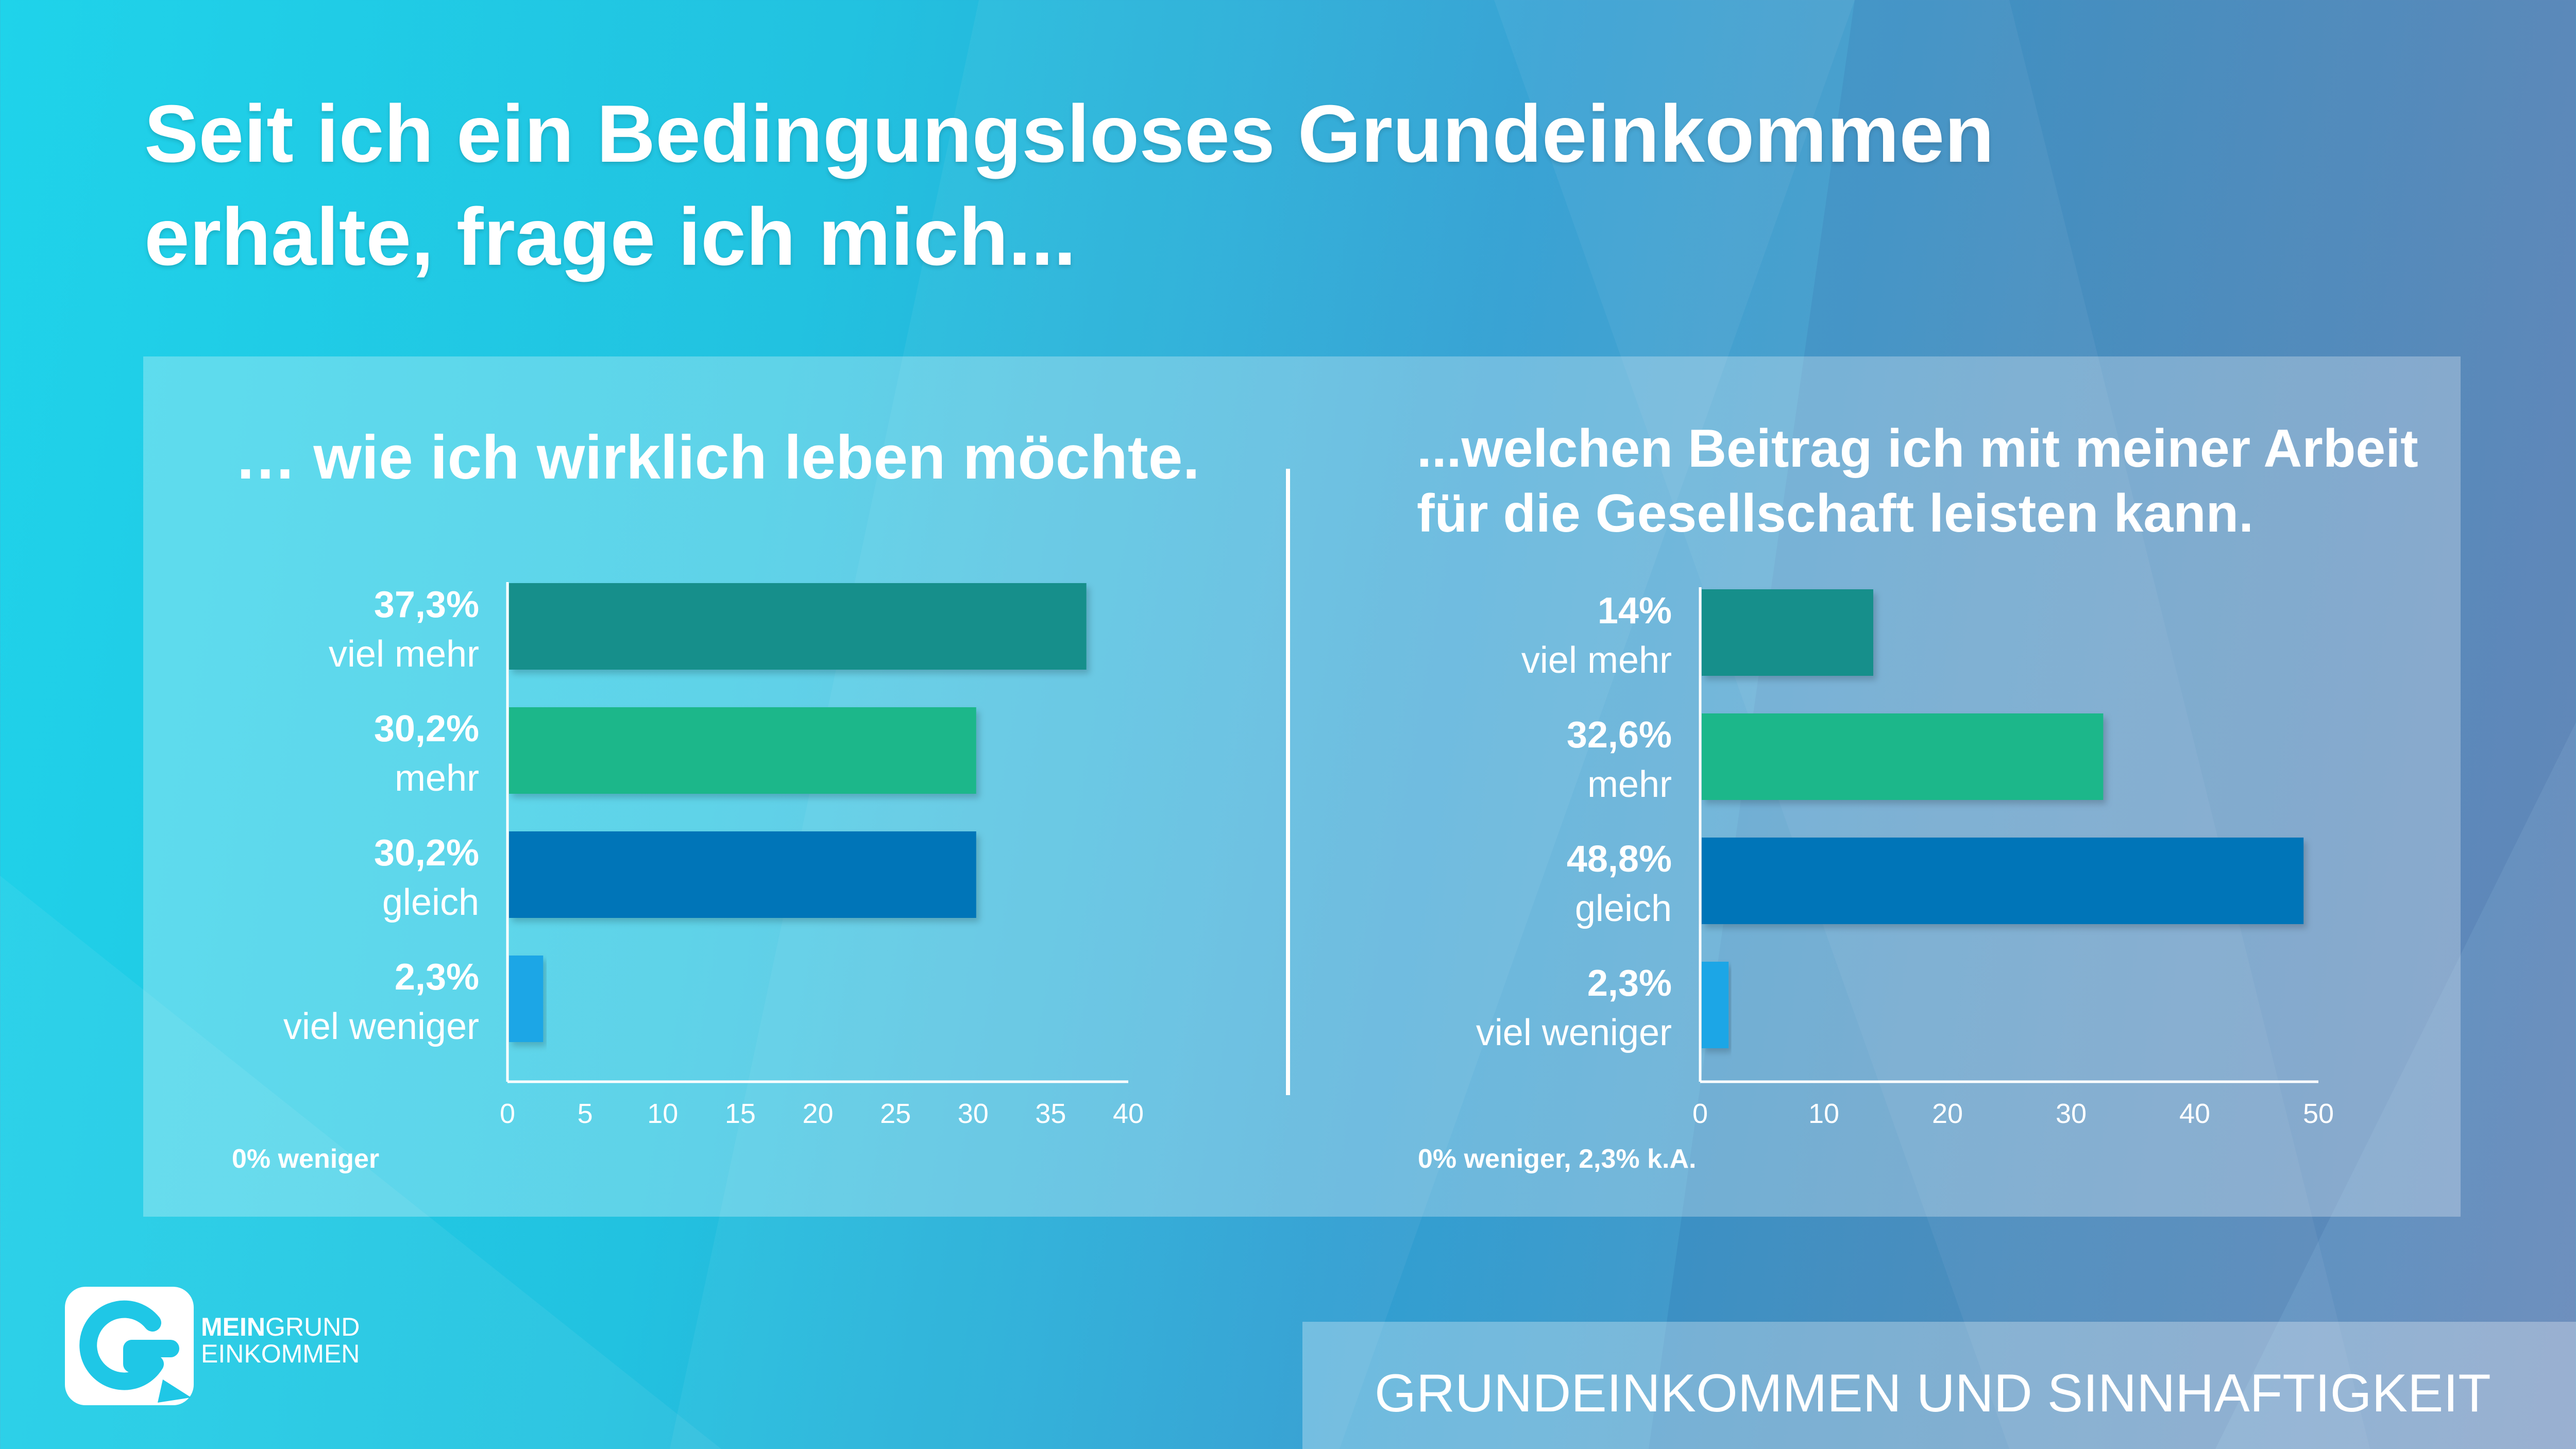 This screenshot has height=1449, width=2576. What do you see at coordinates (1933, 1393) in the screenshot?
I see `footer-title: GRUNDEINKOMMEN UND SINNHAFTIGKEIT` at bounding box center [1933, 1393].